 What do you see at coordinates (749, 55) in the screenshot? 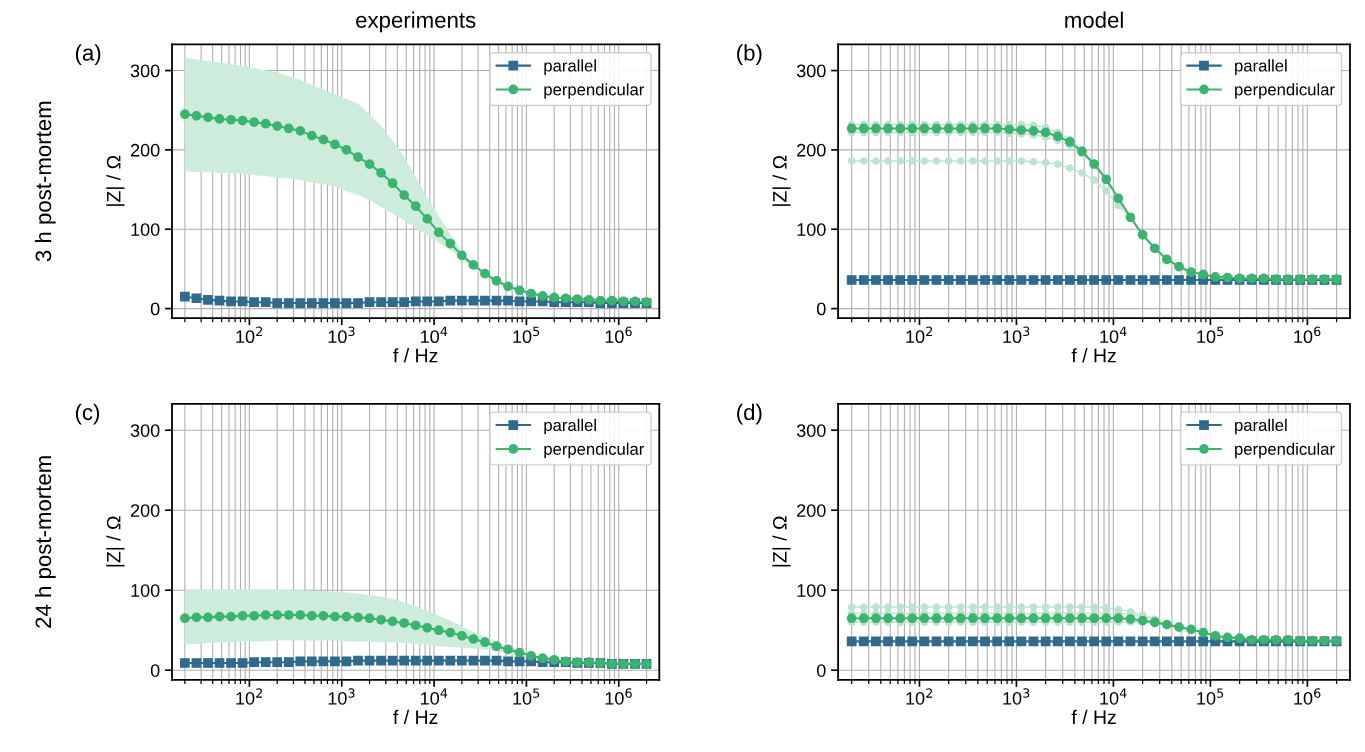
I see `text: (b)` at bounding box center [749, 55].